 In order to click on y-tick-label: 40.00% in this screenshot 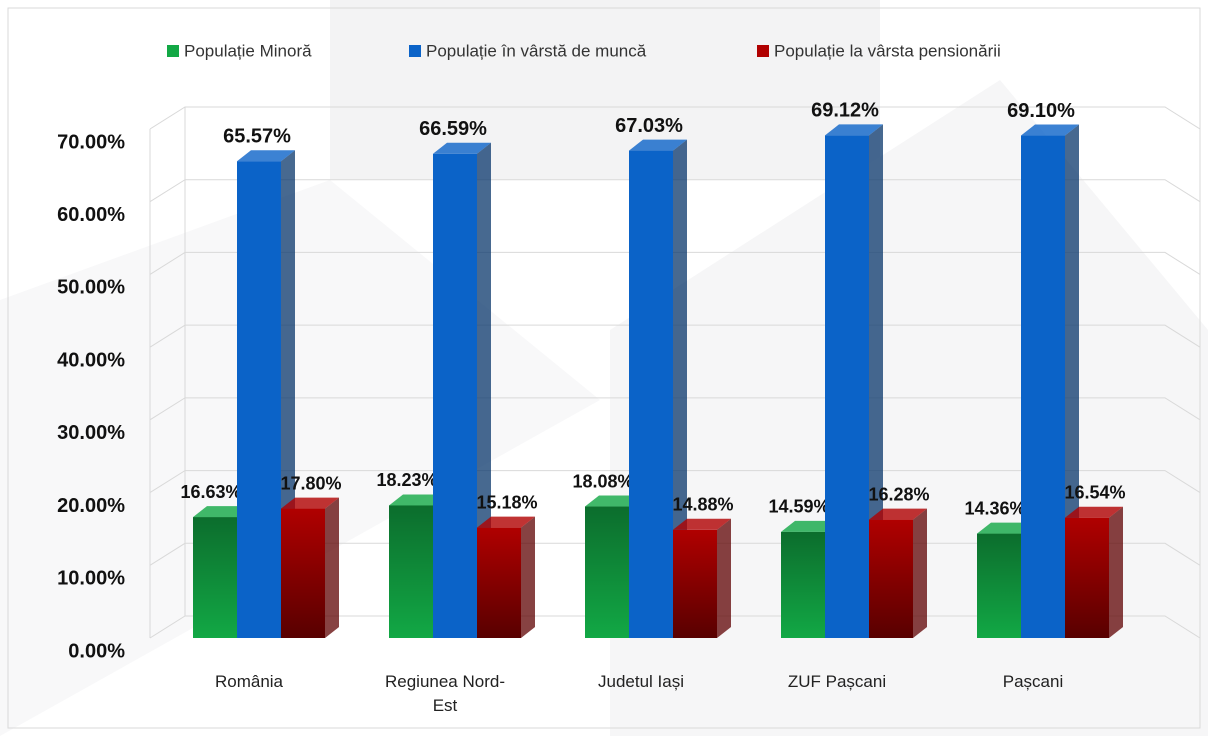, I will do `click(91, 360)`.